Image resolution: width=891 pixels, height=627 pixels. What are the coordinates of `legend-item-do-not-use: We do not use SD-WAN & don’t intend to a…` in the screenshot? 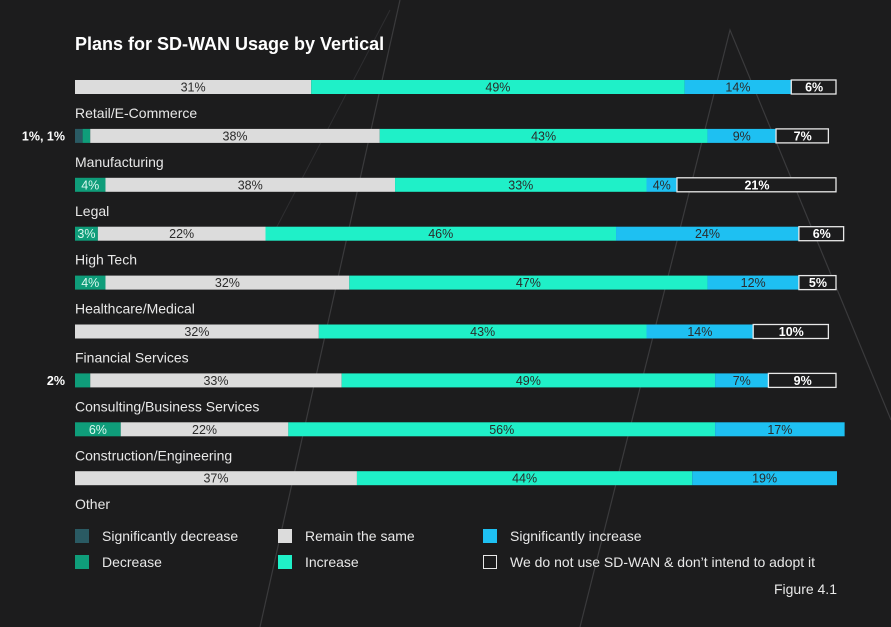 It's located at (649, 562).